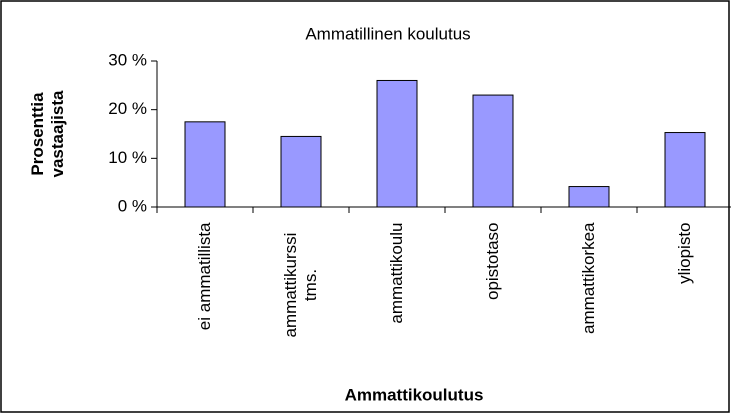 The height and width of the screenshot is (414, 731). I want to click on x-tick-label: ammattikoulu, so click(397, 284).